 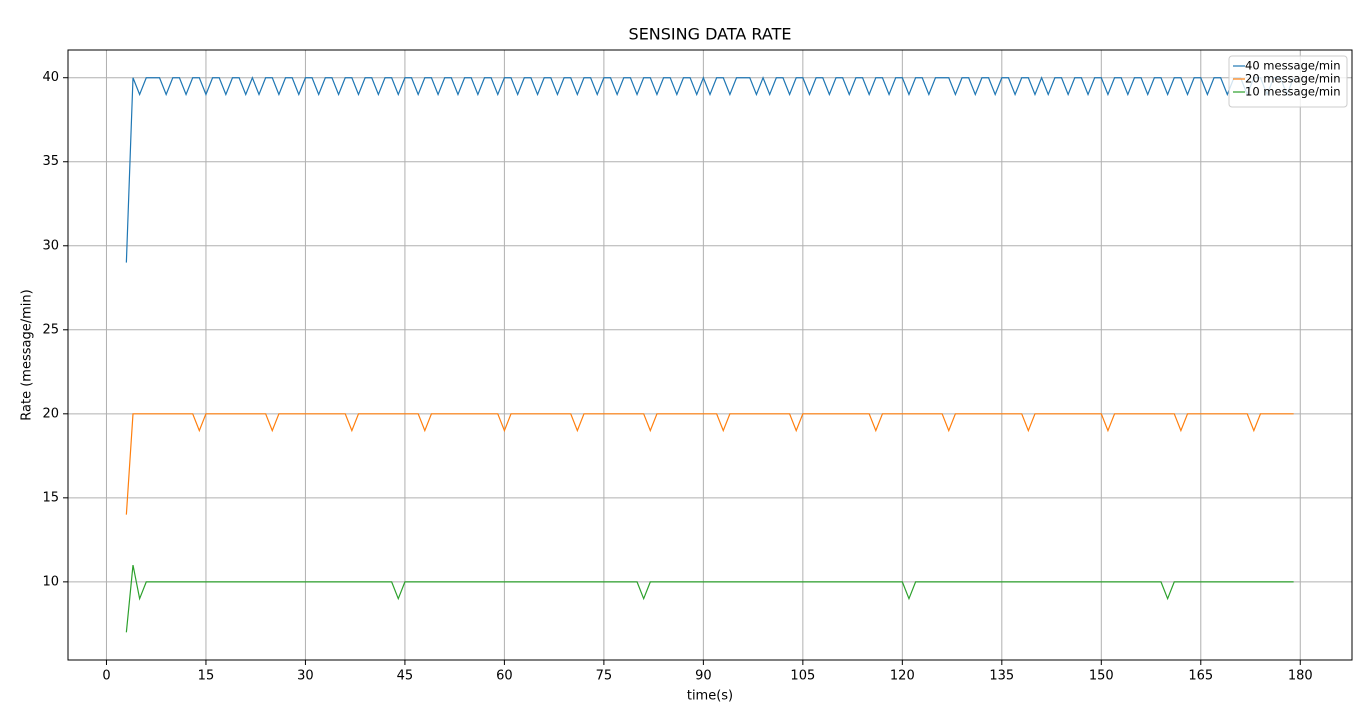 What do you see at coordinates (1293, 66) in the screenshot?
I see `legend-label: 40 message/min` at bounding box center [1293, 66].